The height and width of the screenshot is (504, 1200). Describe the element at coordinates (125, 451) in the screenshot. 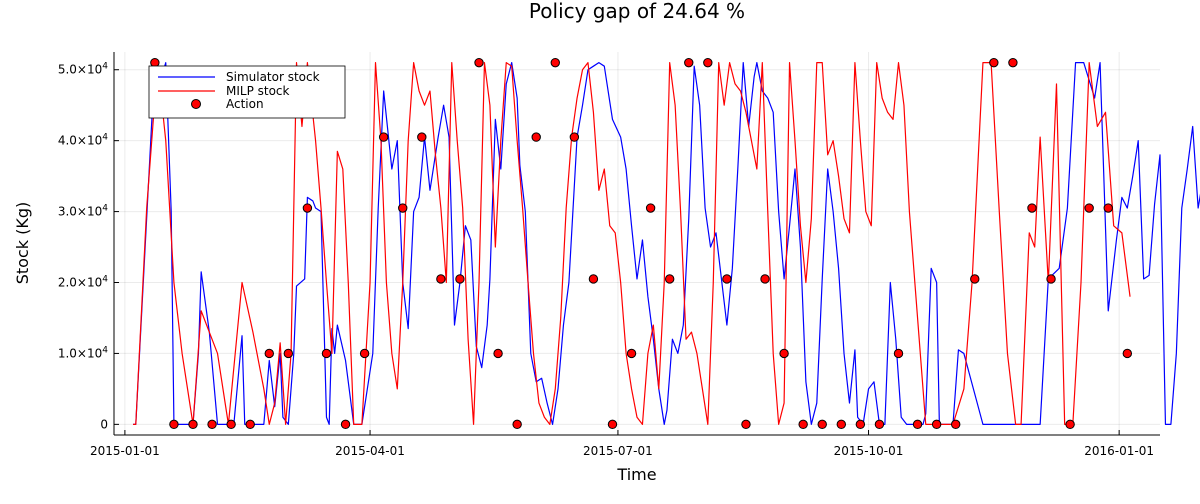

I see `x-tick-label: 2015-01-01` at that location.